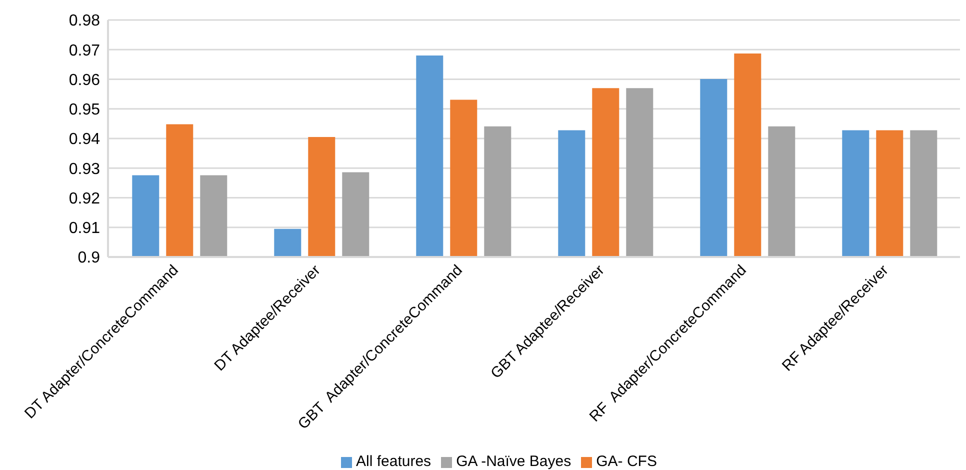 The image size is (966, 470). What do you see at coordinates (626, 461) in the screenshot?
I see `legend-label: GA- CFS` at bounding box center [626, 461].